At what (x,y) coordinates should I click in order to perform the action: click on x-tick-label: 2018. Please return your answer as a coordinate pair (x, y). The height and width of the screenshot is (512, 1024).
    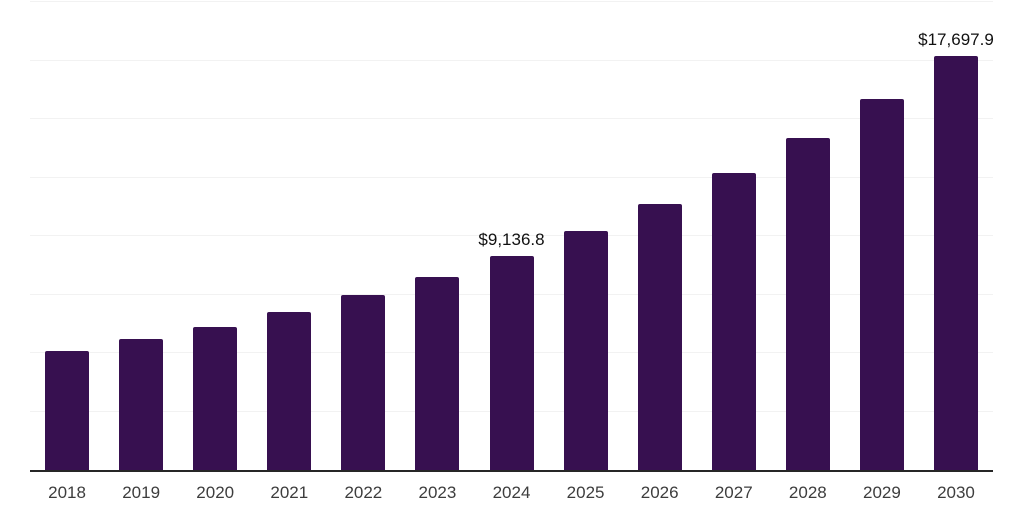
    Looking at the image, I should click on (67, 492).